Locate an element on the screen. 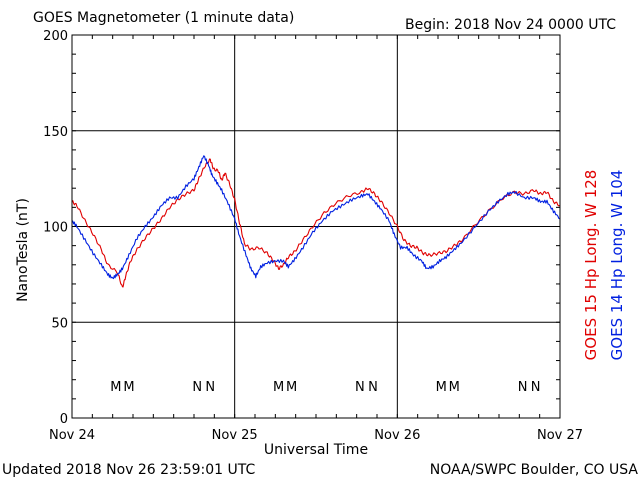 The height and width of the screenshot is (480, 640). y-tick-label: 200 is located at coordinates (55, 36).